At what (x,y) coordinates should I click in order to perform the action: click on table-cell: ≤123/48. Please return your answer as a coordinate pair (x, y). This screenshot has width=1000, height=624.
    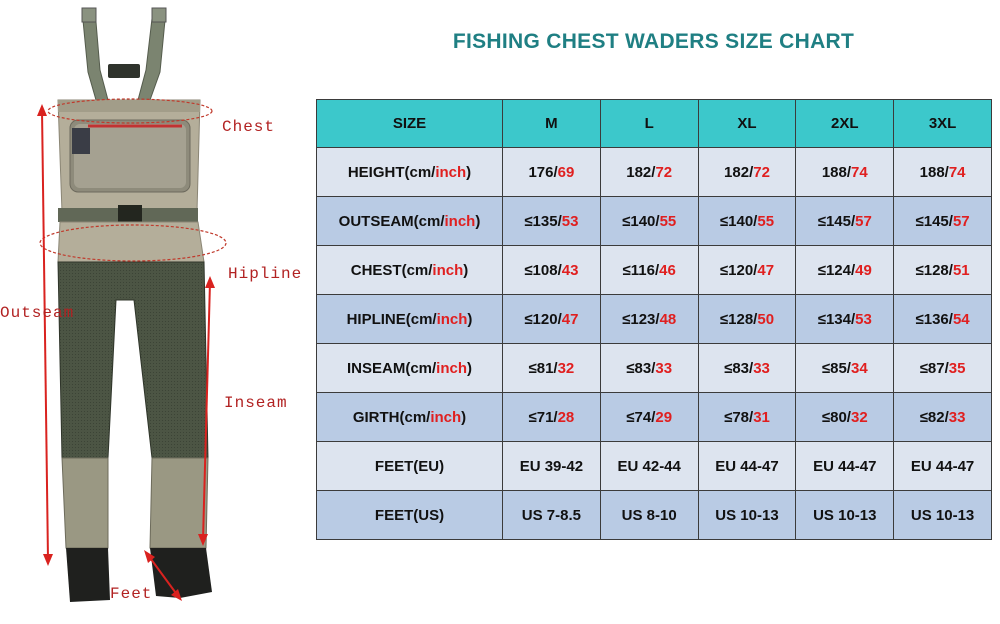
    Looking at the image, I should click on (649, 319).